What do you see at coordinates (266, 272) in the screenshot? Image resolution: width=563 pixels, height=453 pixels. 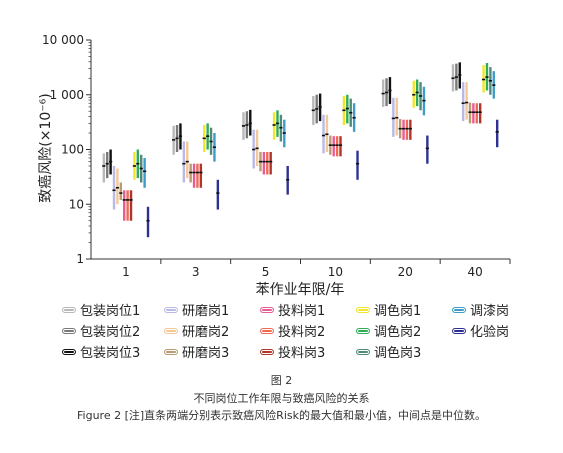 I see `x-tick-label: 5` at bounding box center [266, 272].